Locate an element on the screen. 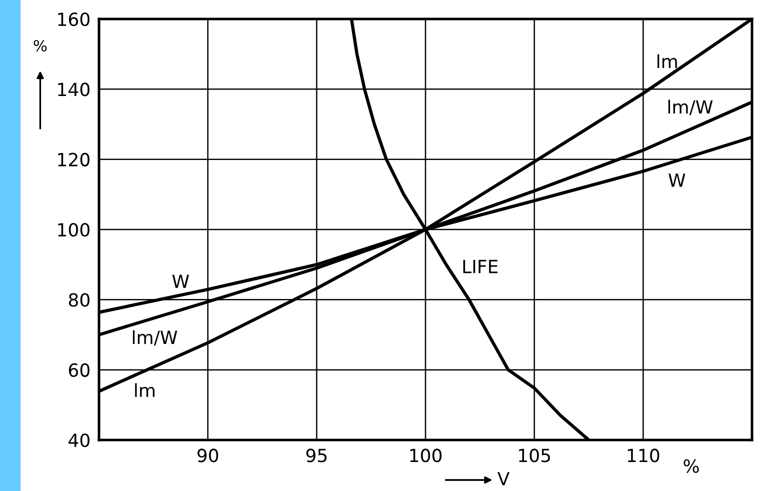 The image size is (766, 491). y-tick-label: 140 is located at coordinates (74, 89).